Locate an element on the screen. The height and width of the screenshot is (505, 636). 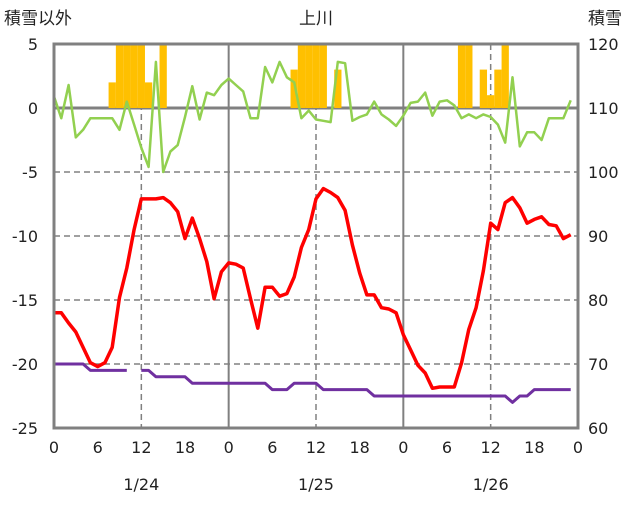
right-tick-label: 120 is located at coordinates (603, 44).